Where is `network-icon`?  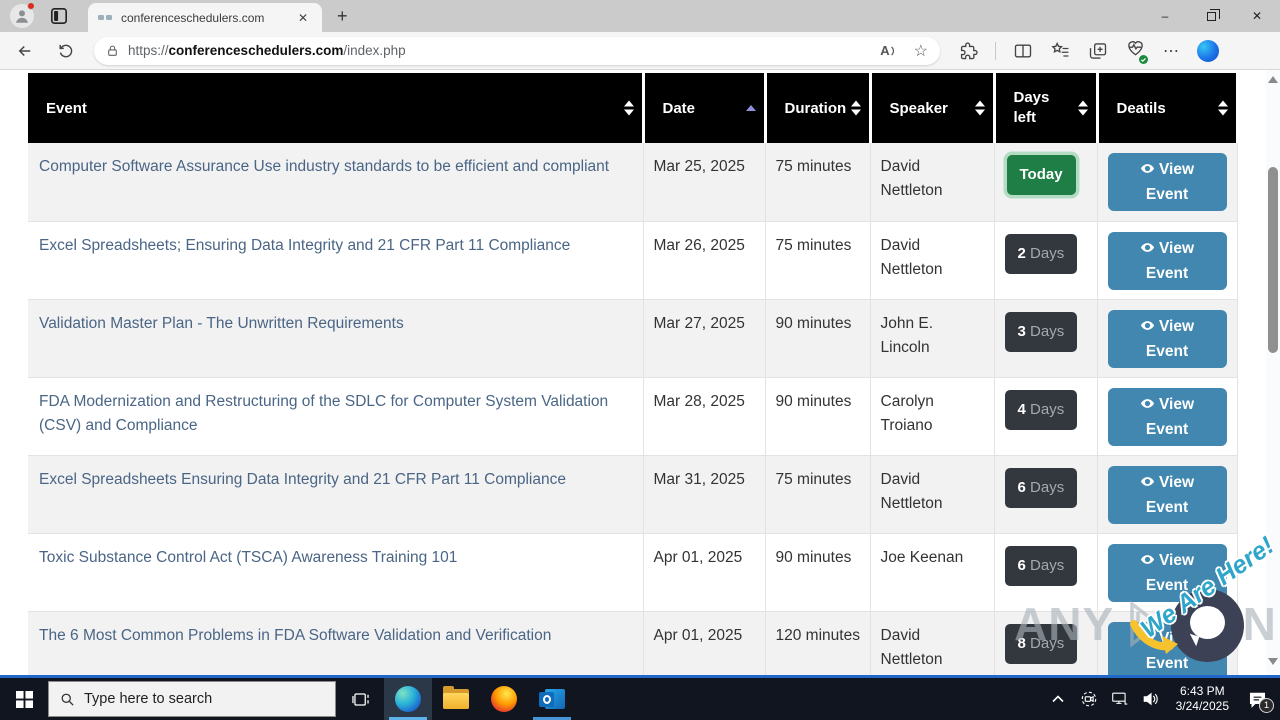
network-icon is located at coordinates (1120, 699).